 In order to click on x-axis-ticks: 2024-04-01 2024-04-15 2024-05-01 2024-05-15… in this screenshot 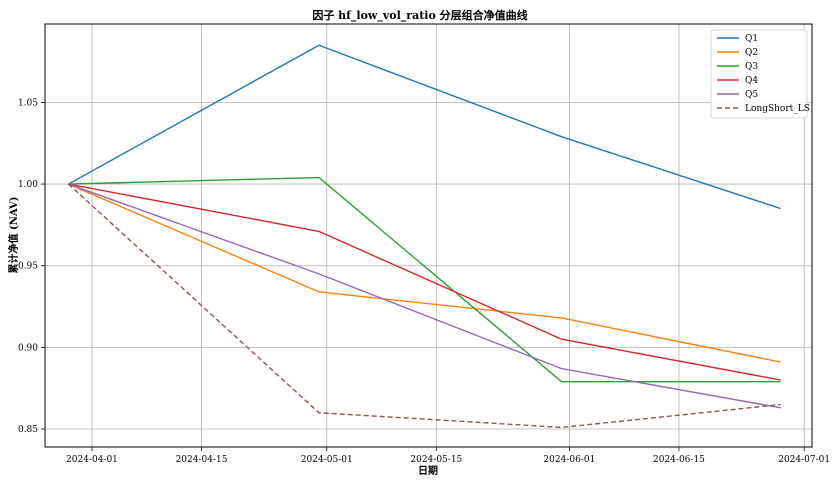, I will do `click(448, 456)`.